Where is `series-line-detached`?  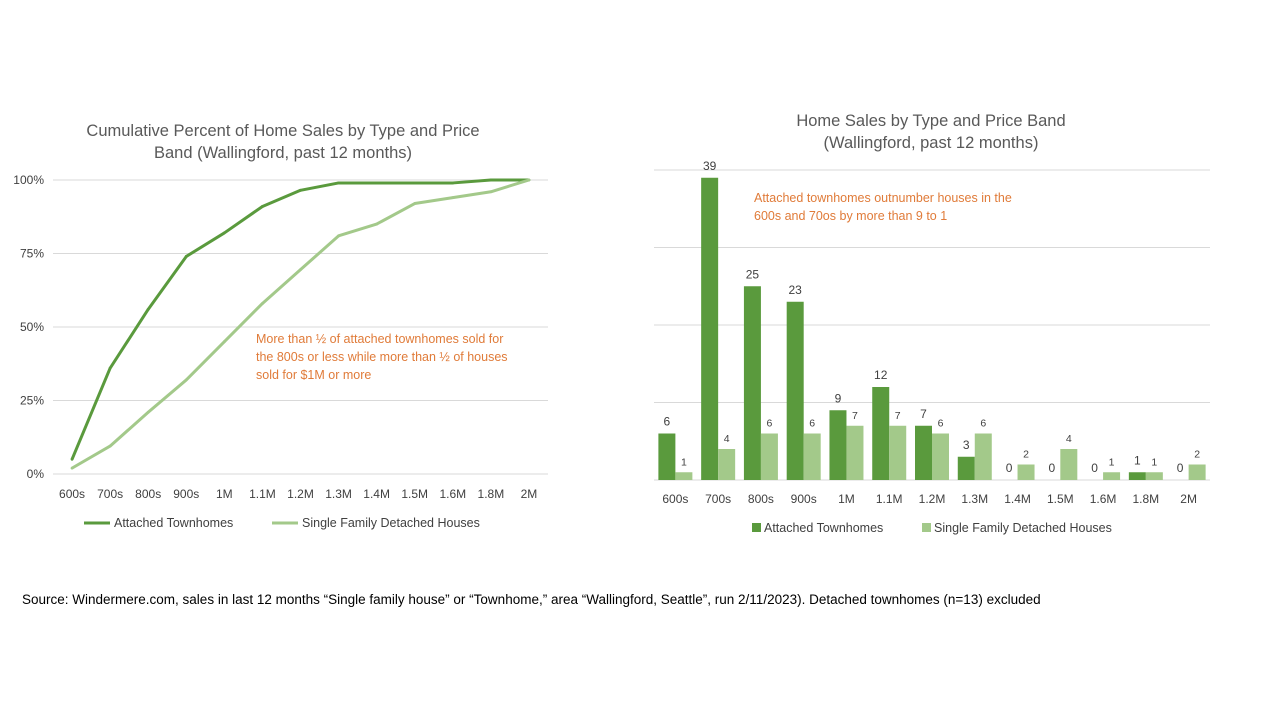
series-line-detached is located at coordinates (300, 324).